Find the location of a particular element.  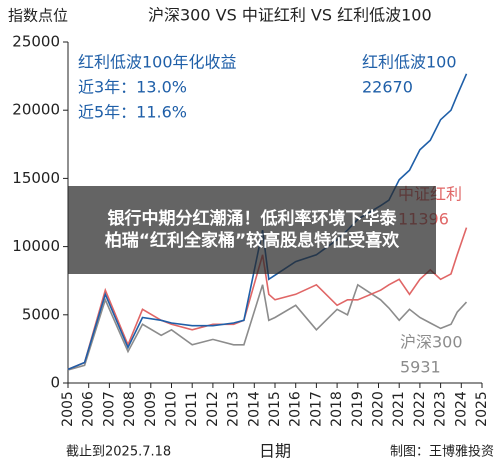

note-left: 截止到2025.7.18 is located at coordinates (118, 452).